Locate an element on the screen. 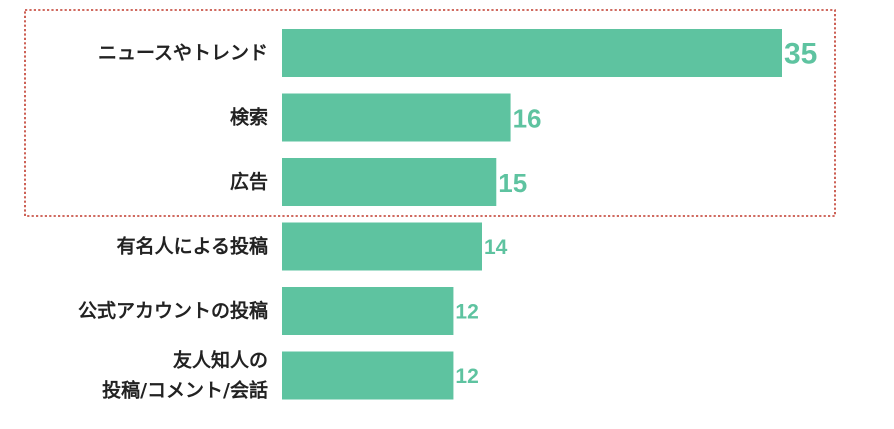 The height and width of the screenshot is (429, 894). value-label-0: 35 is located at coordinates (800, 54).